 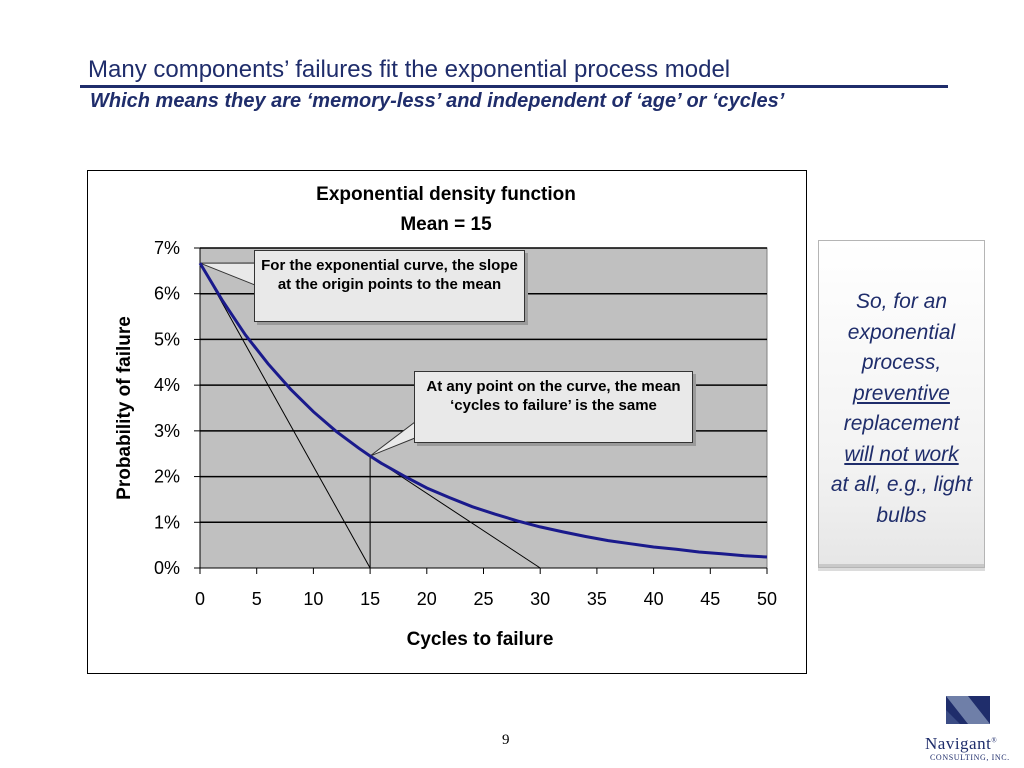 I want to click on y-tick-label: 1%, so click(x=167, y=522).